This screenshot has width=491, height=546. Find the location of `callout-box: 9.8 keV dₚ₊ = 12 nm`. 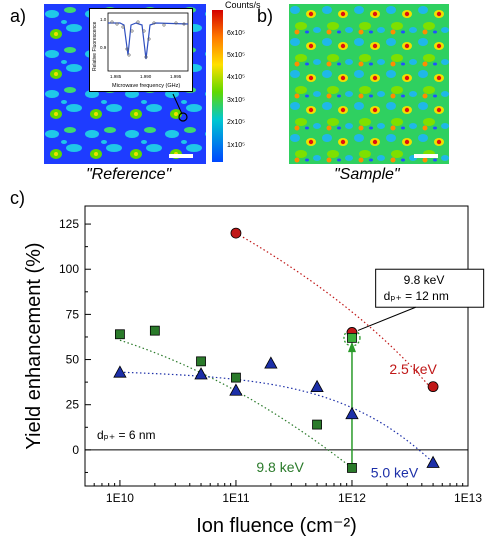

callout-box: 9.8 keV dₚ₊ = 12 nm is located at coordinates (421, 299).